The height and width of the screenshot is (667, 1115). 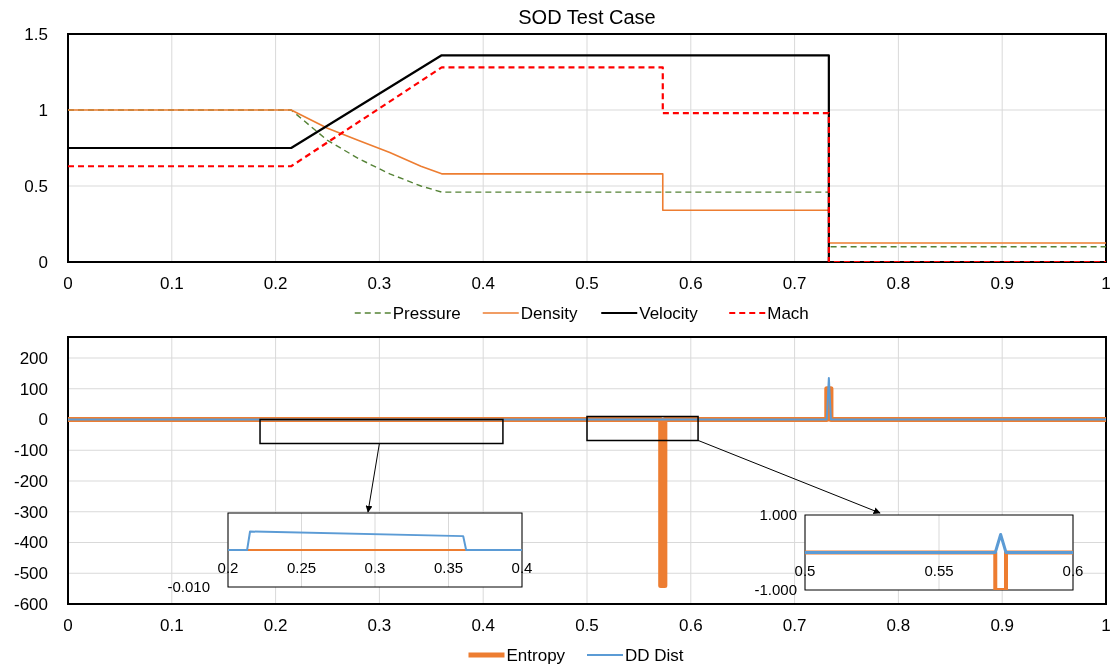 What do you see at coordinates (536, 655) in the screenshot?
I see `legend-label: Entropy` at bounding box center [536, 655].